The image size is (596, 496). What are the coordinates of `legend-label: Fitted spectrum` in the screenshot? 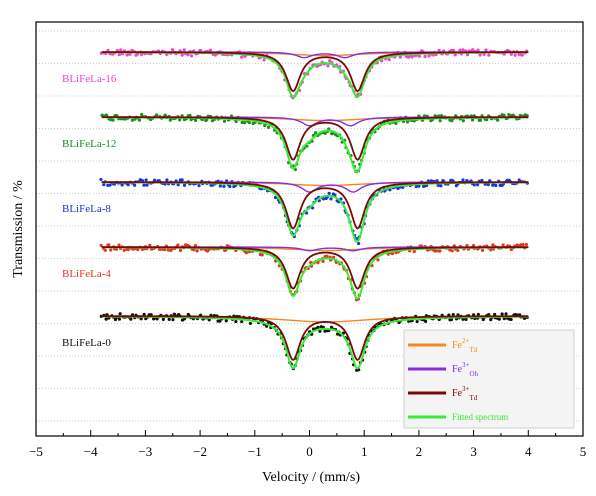 It's located at (480, 417).